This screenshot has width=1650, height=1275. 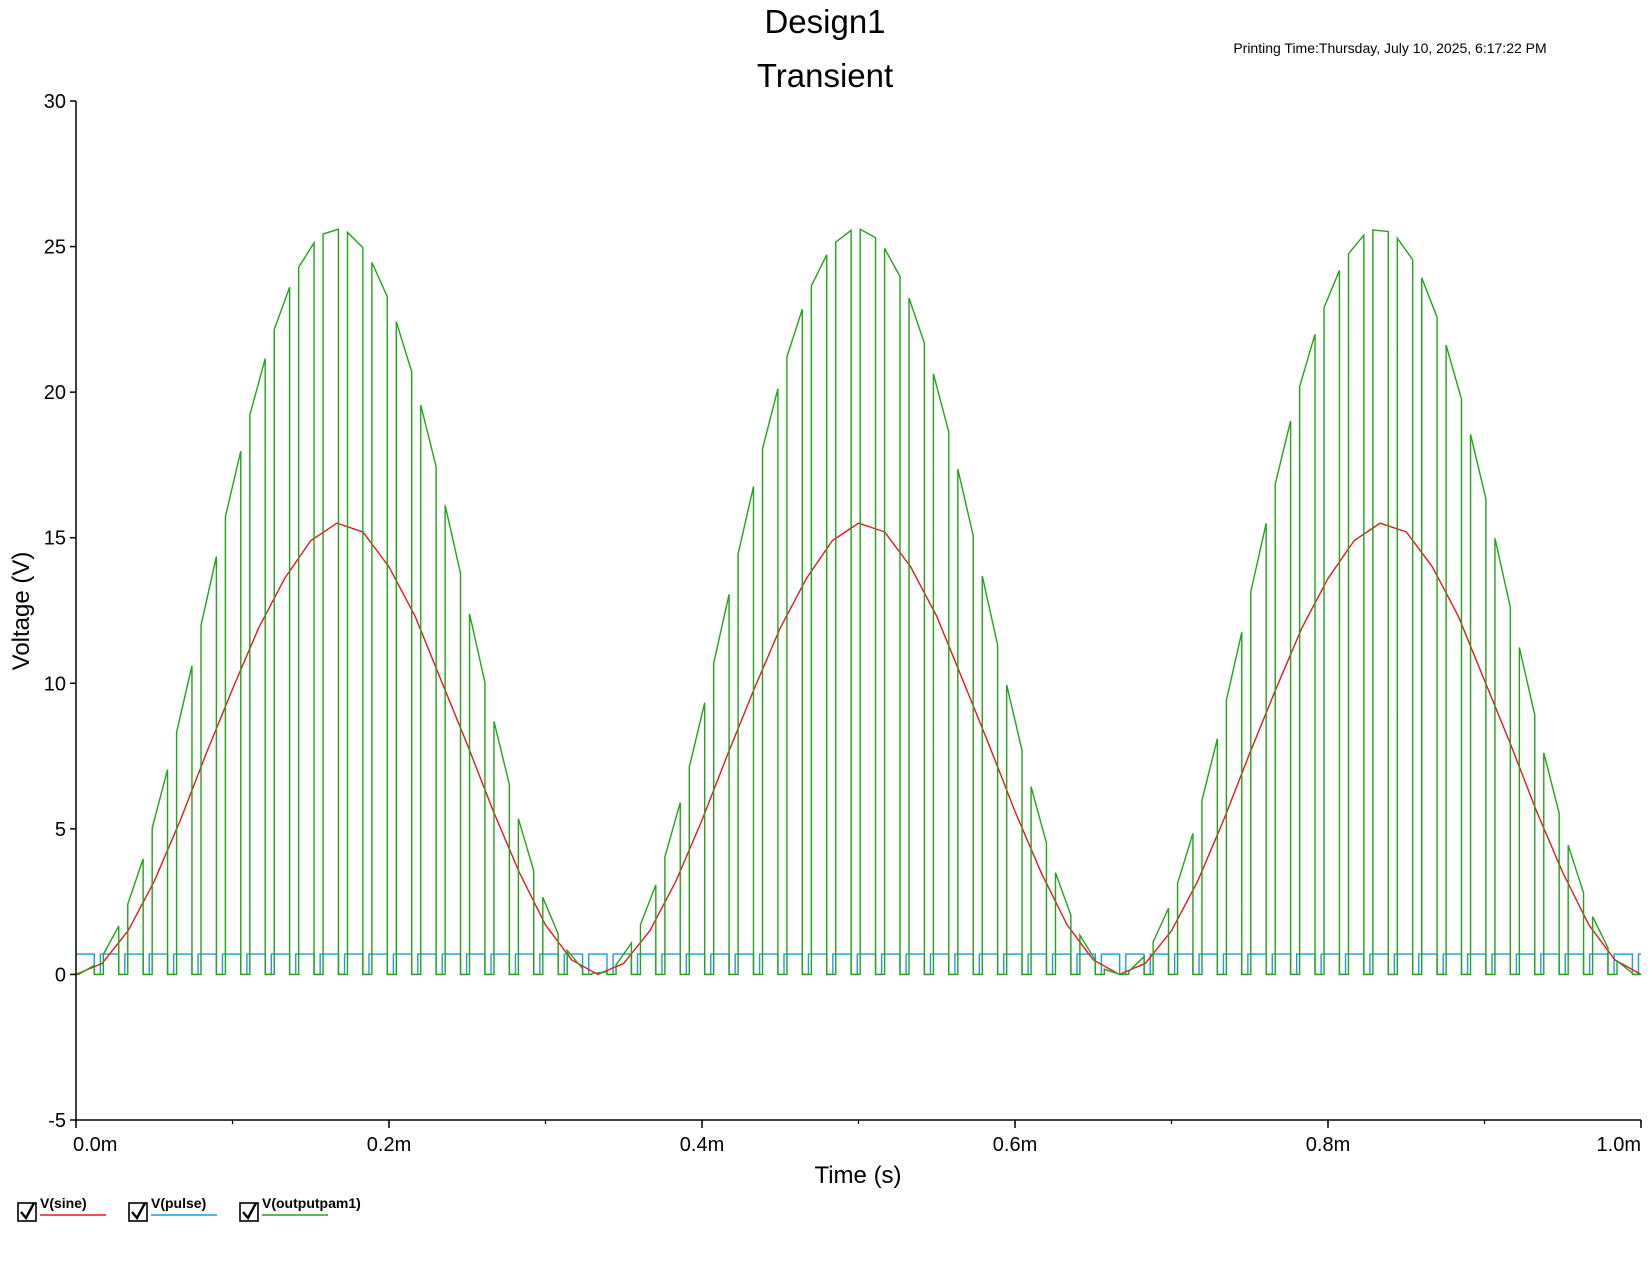 I want to click on legend: V(sine) V(pulse) V(outputpam1), so click(x=189, y=1208).